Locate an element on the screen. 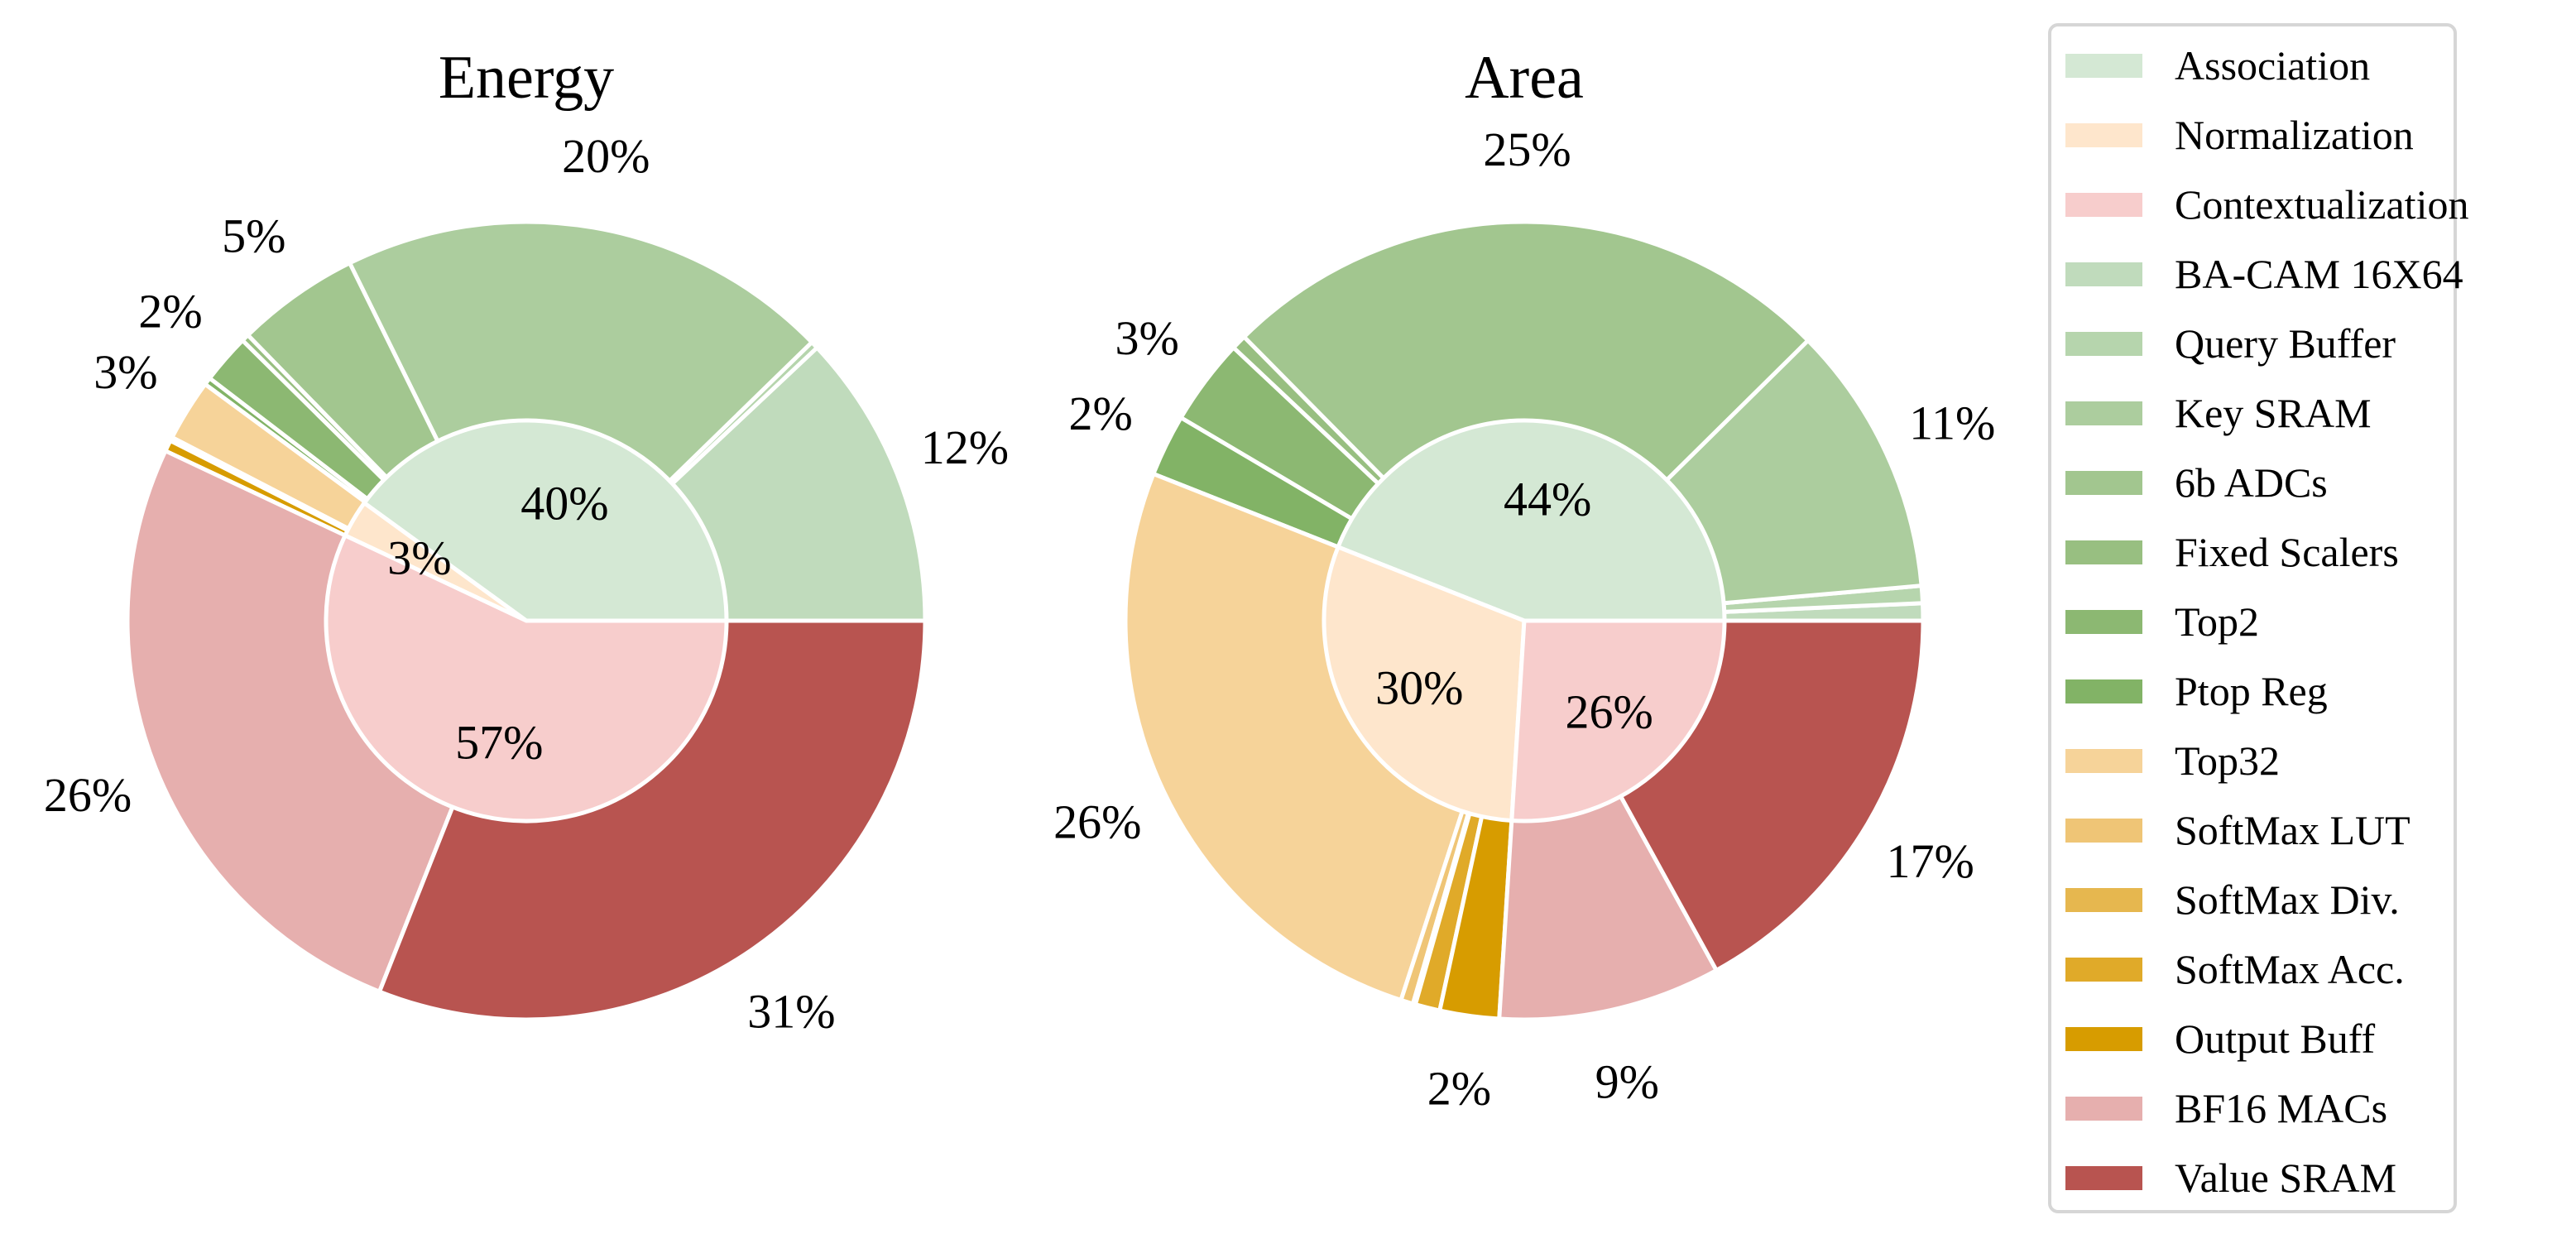 This screenshot has height=1234, width=2576. legend-label: SoftMax Div. is located at coordinates (2287, 899).